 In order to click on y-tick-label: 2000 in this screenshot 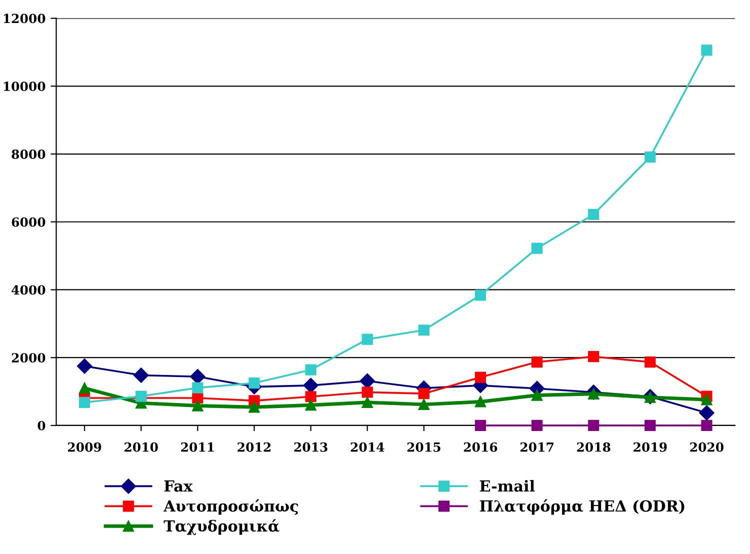, I will do `click(29, 358)`.